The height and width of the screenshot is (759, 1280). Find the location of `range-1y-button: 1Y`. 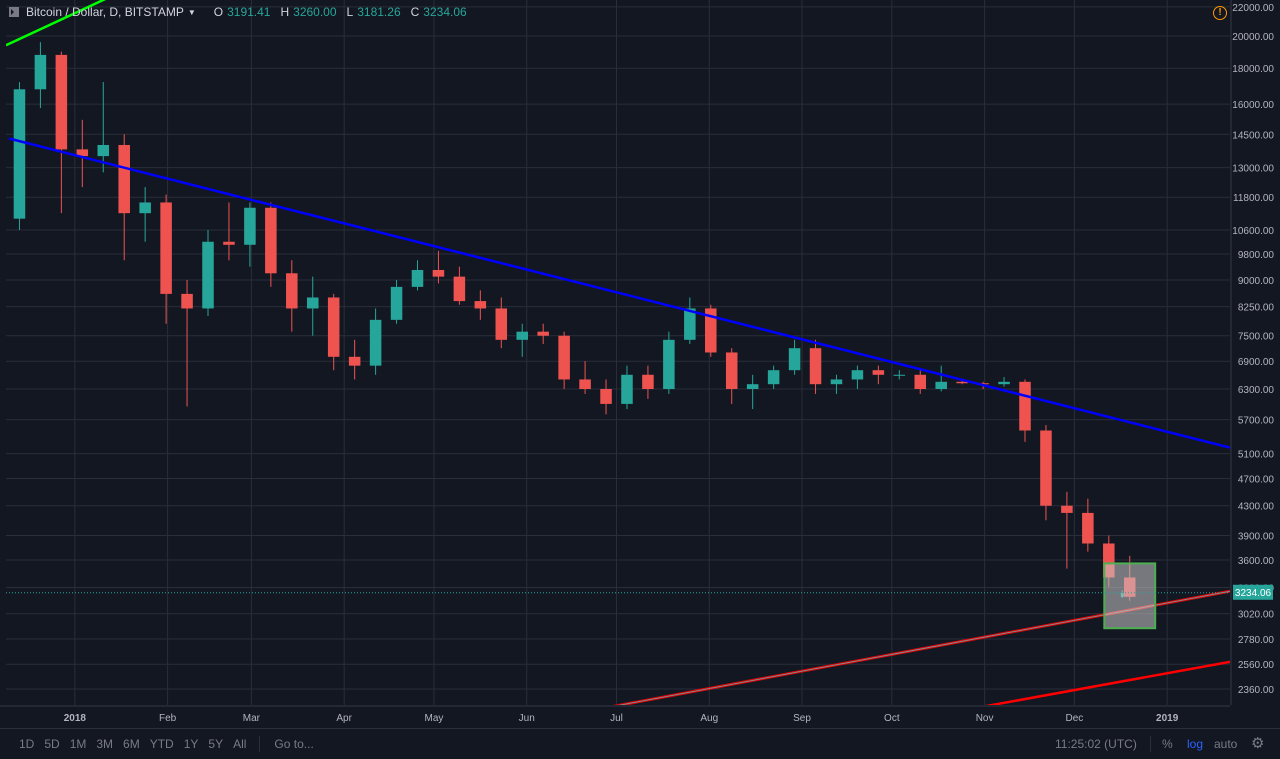

range-1y-button: 1Y is located at coordinates (191, 744).